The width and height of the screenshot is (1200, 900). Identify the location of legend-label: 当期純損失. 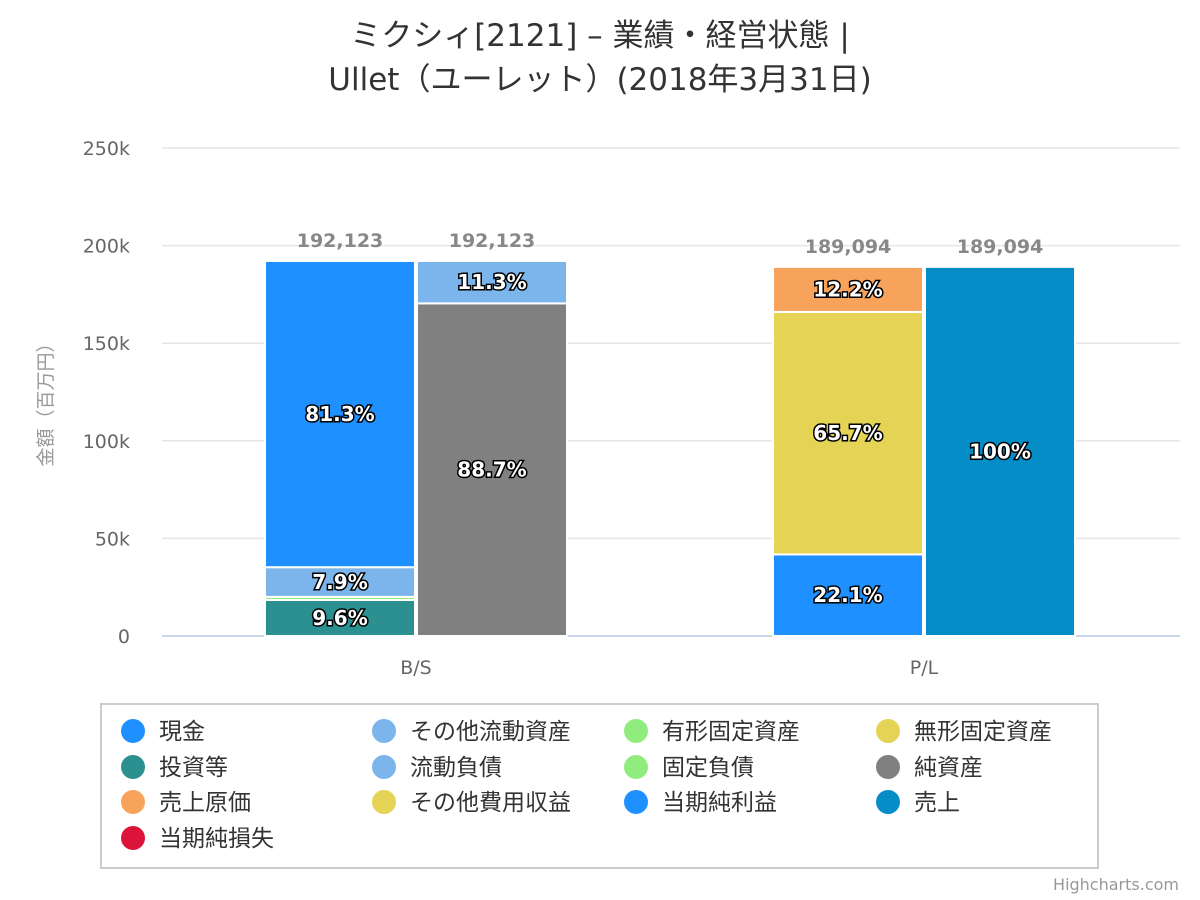
(216, 839).